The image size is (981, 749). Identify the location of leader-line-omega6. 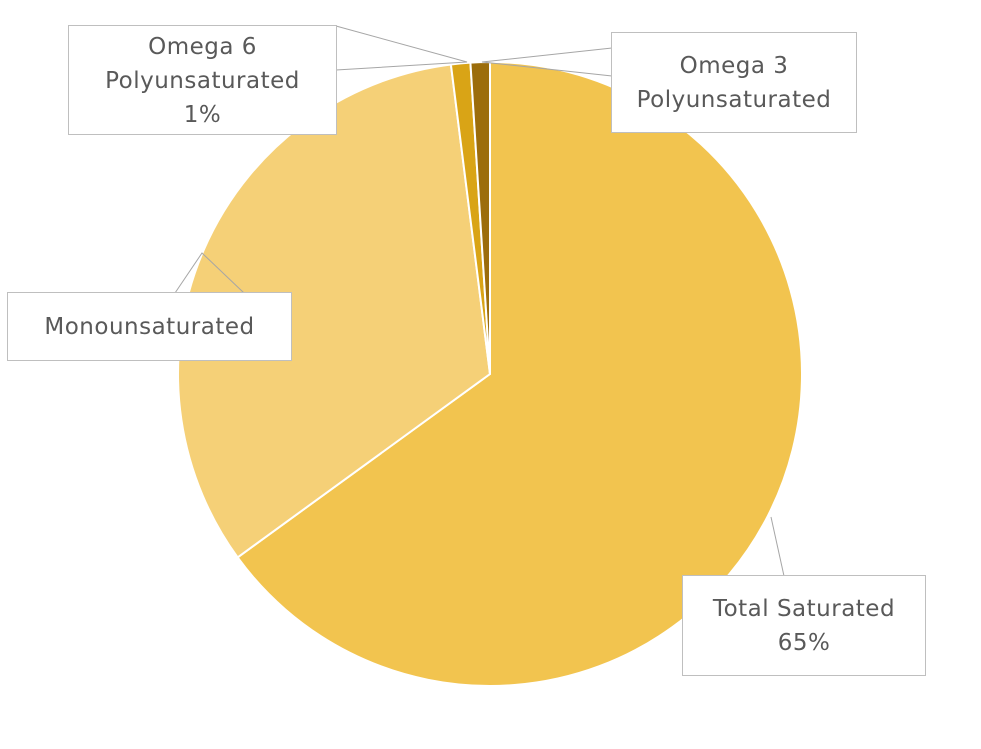
(401, 48).